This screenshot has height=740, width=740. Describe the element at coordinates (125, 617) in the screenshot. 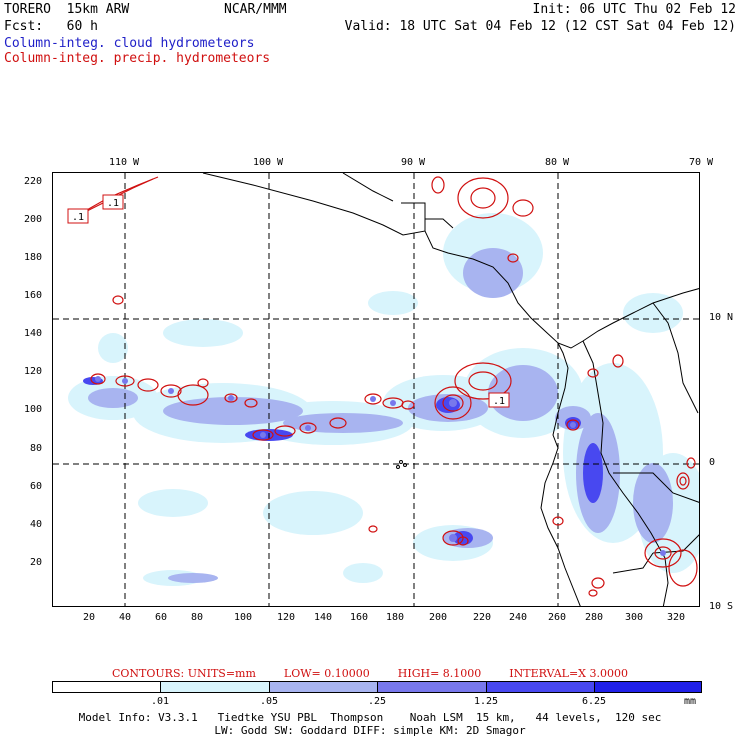

I see `x-tick: 40` at that location.